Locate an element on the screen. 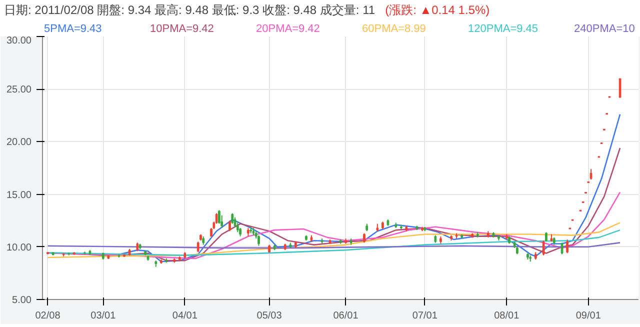 The width and height of the screenshot is (640, 327). text: 5PMA=9.43 is located at coordinates (73, 30).